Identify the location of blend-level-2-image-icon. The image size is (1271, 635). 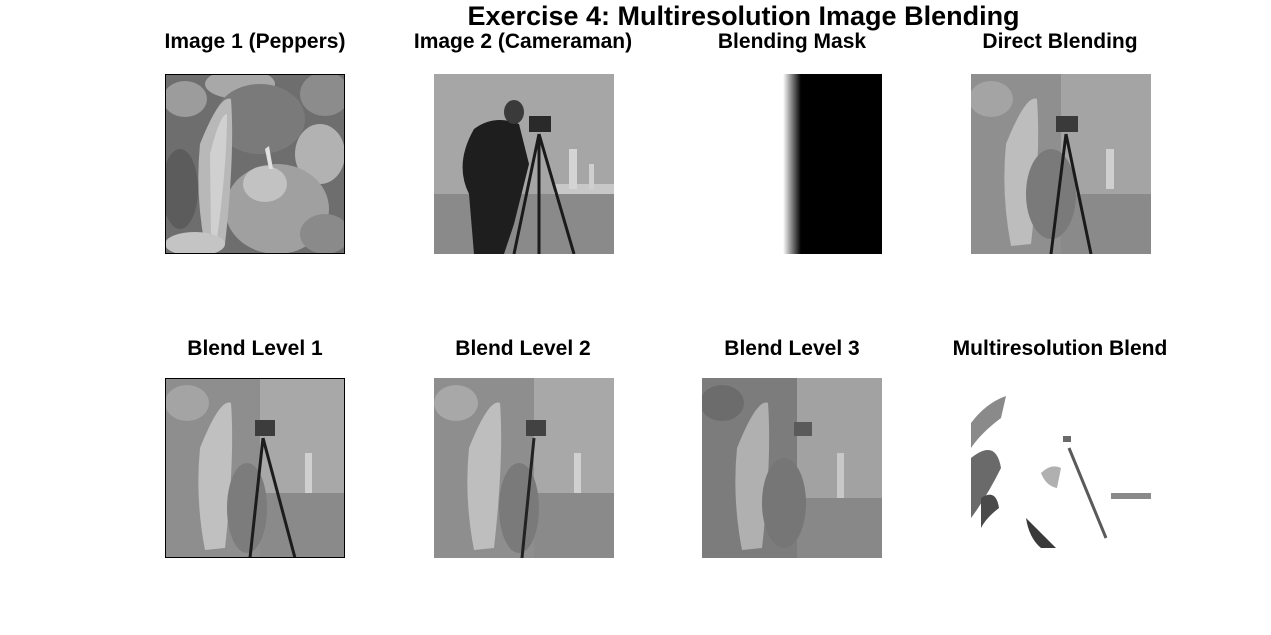
(524, 468).